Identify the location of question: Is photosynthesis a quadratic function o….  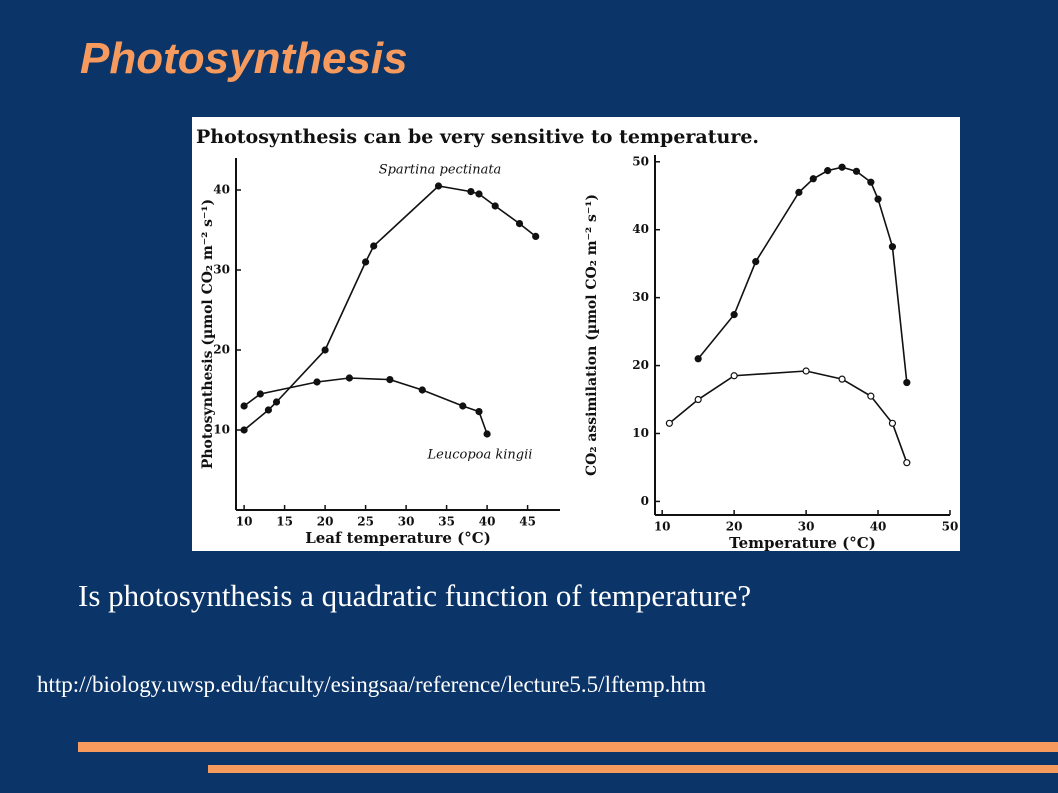
(415, 595).